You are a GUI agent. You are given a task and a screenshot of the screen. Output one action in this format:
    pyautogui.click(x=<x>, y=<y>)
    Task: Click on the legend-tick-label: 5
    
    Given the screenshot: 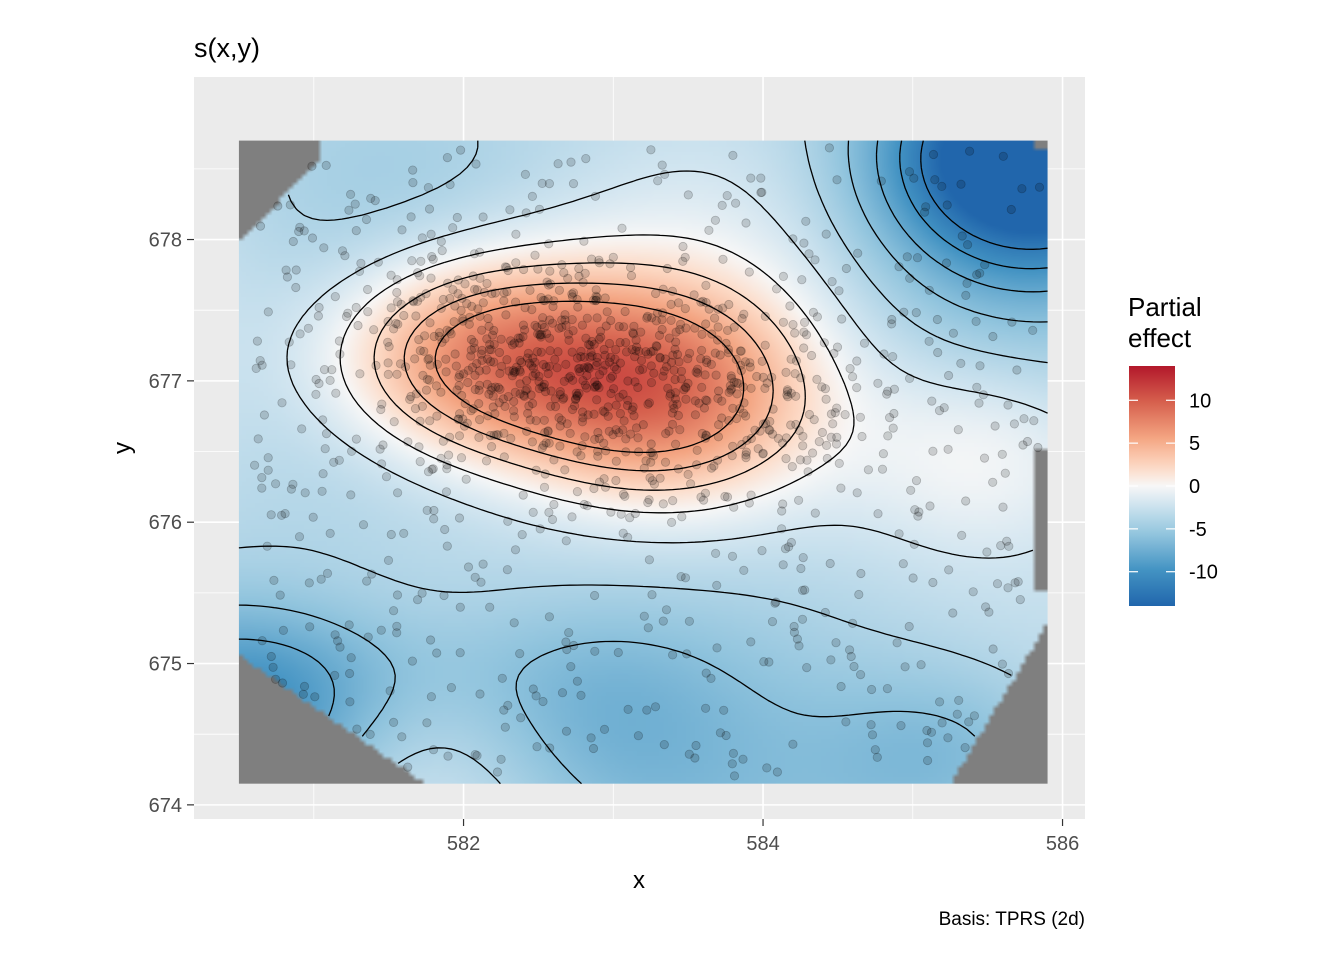 What is the action you would take?
    pyautogui.click(x=1194, y=444)
    